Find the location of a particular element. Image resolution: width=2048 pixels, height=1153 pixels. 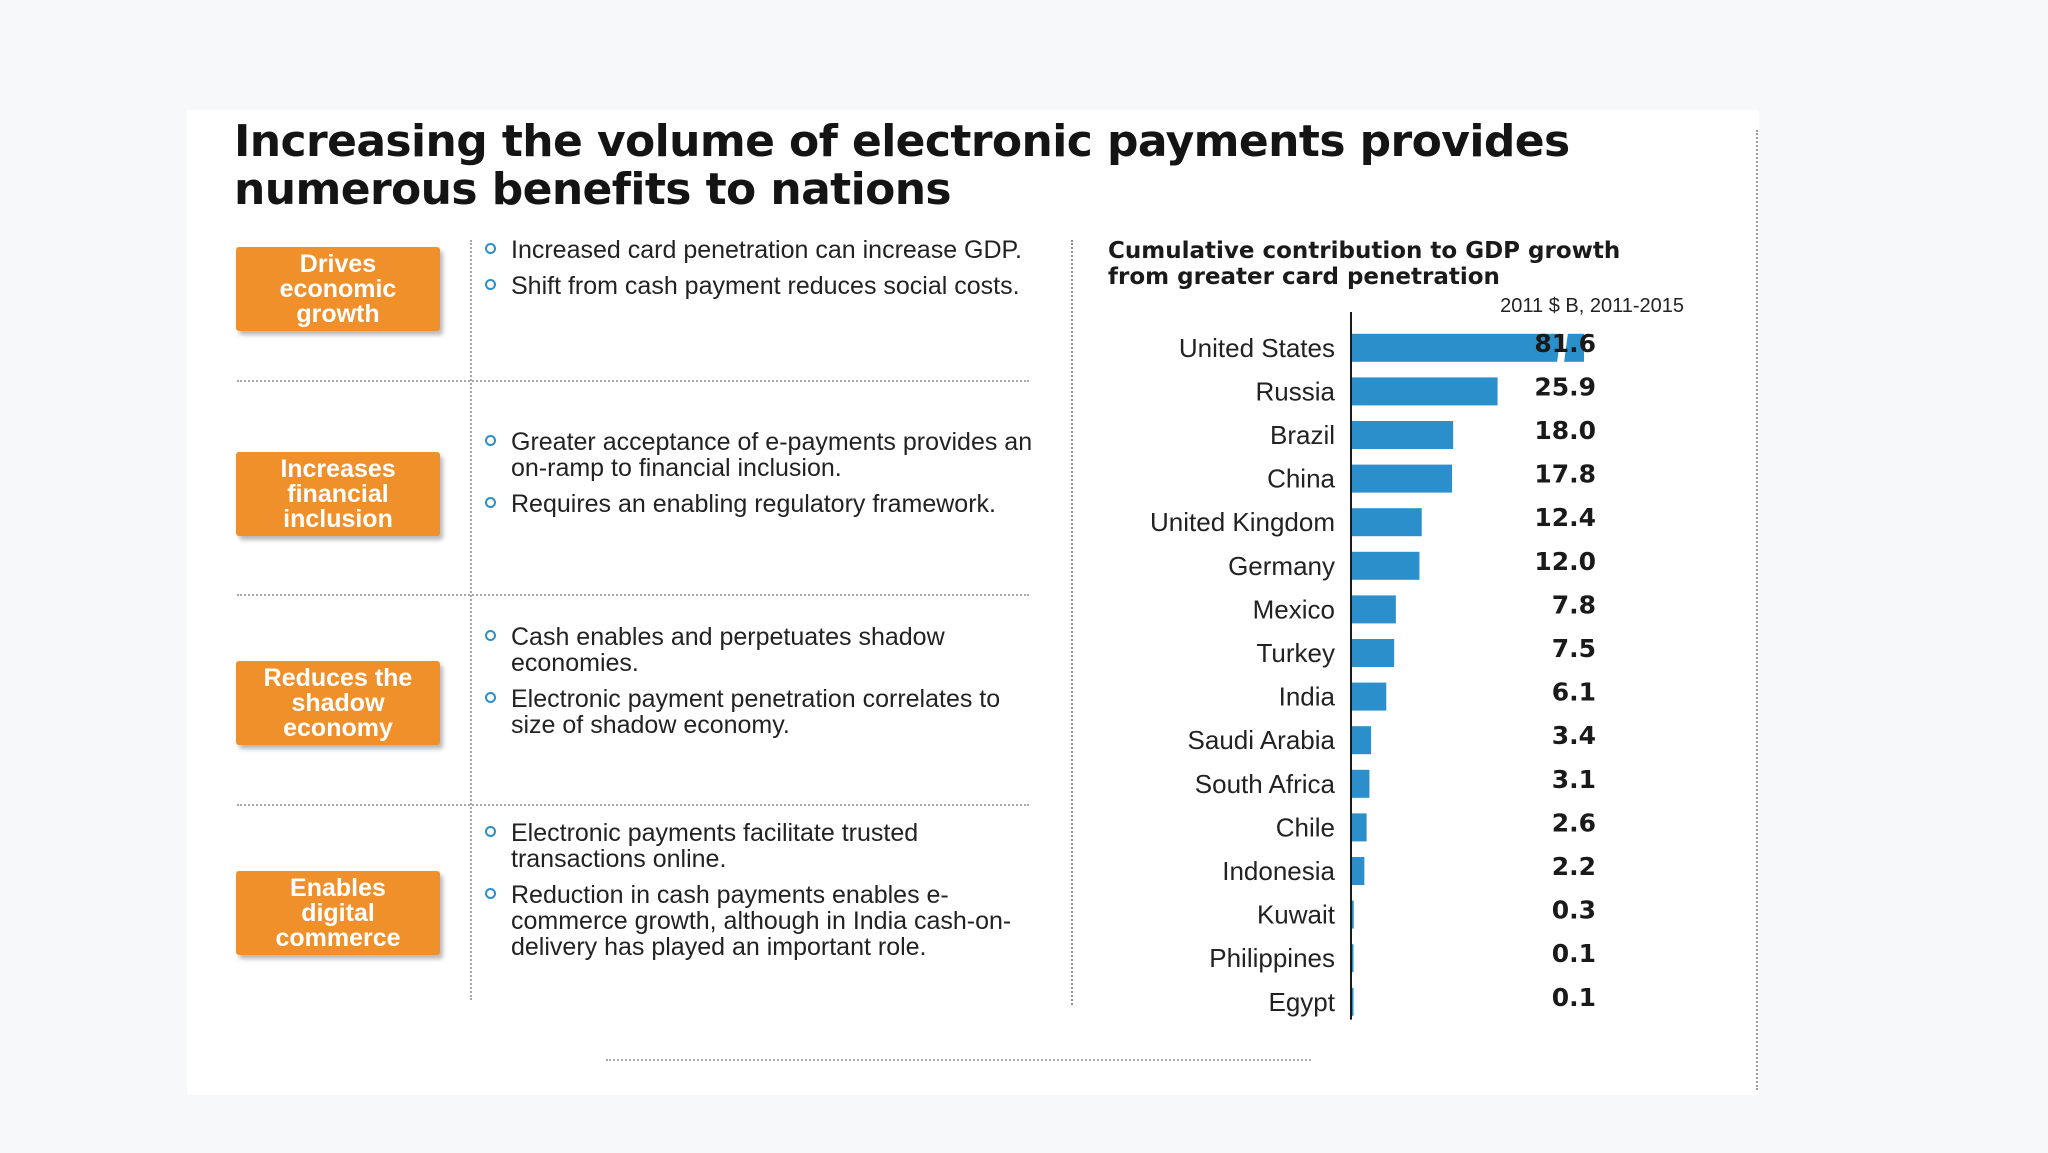

value-label: 7.5 is located at coordinates (1574, 648).